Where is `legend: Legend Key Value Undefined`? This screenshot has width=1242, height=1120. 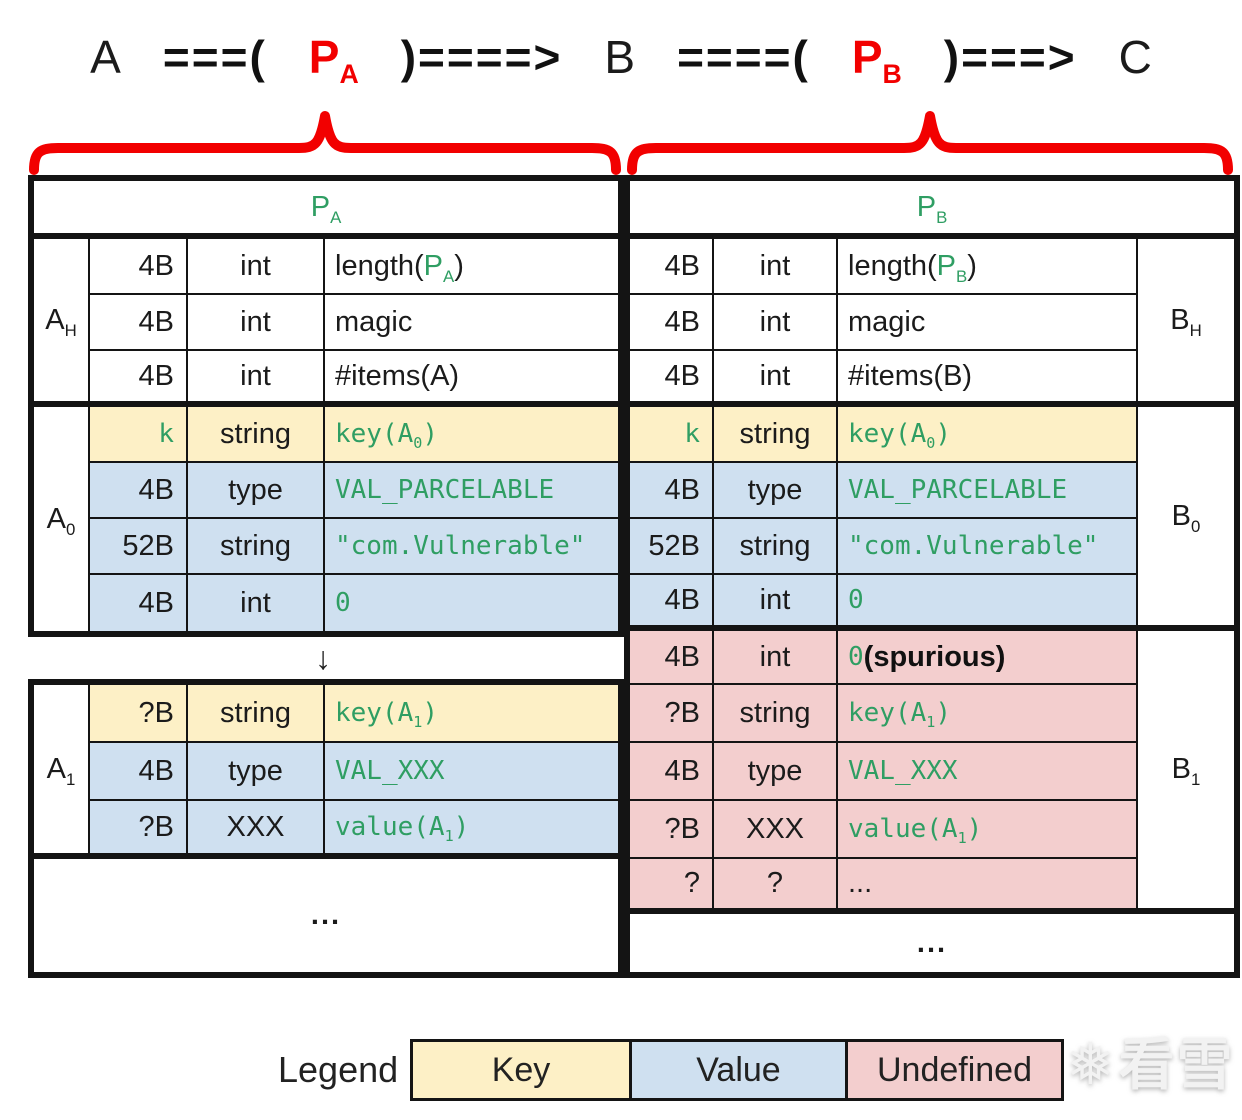
legend: Legend Key Value Undefined is located at coordinates (621, 1070).